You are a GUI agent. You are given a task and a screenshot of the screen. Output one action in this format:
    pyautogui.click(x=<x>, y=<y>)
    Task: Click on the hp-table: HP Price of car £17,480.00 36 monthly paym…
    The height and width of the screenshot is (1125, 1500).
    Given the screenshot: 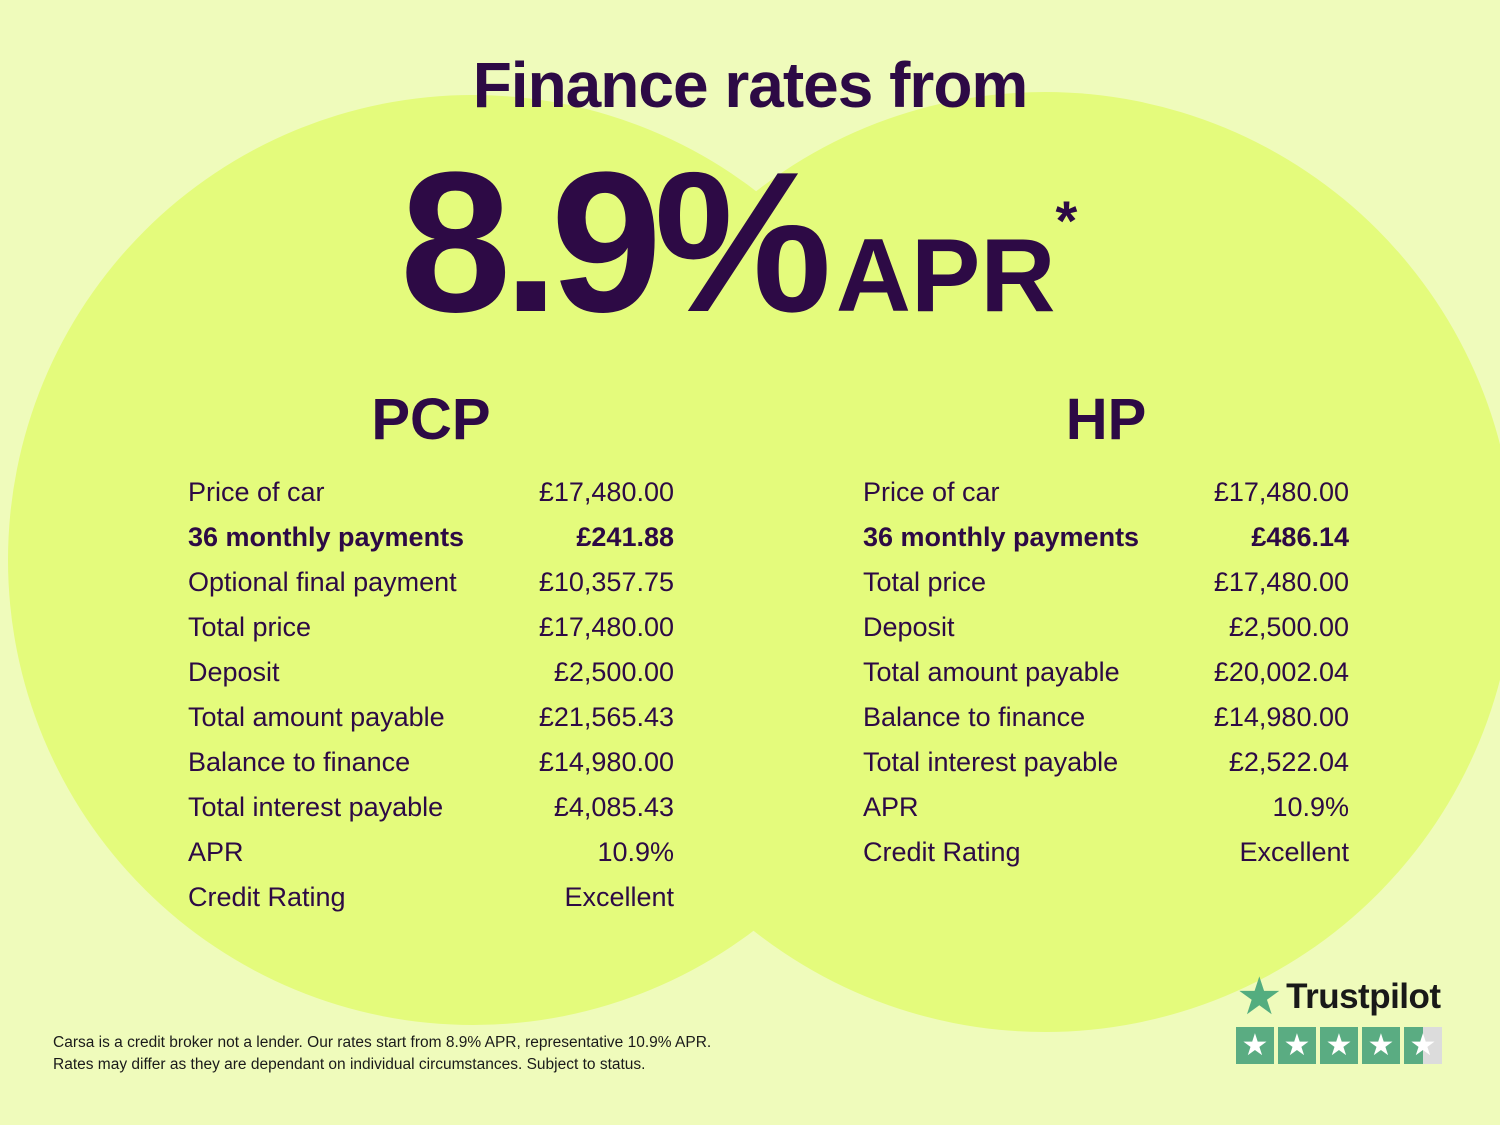 What is the action you would take?
    pyautogui.click(x=1106, y=631)
    